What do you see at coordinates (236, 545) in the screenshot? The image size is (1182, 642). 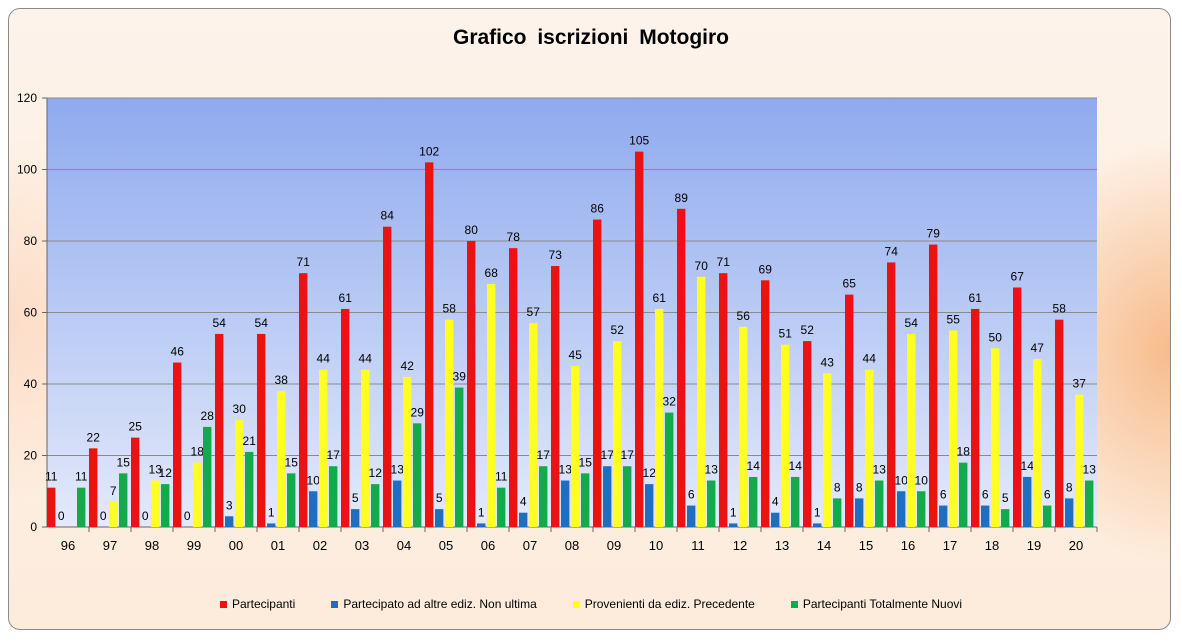 I see `x-tick-label: 00` at bounding box center [236, 545].